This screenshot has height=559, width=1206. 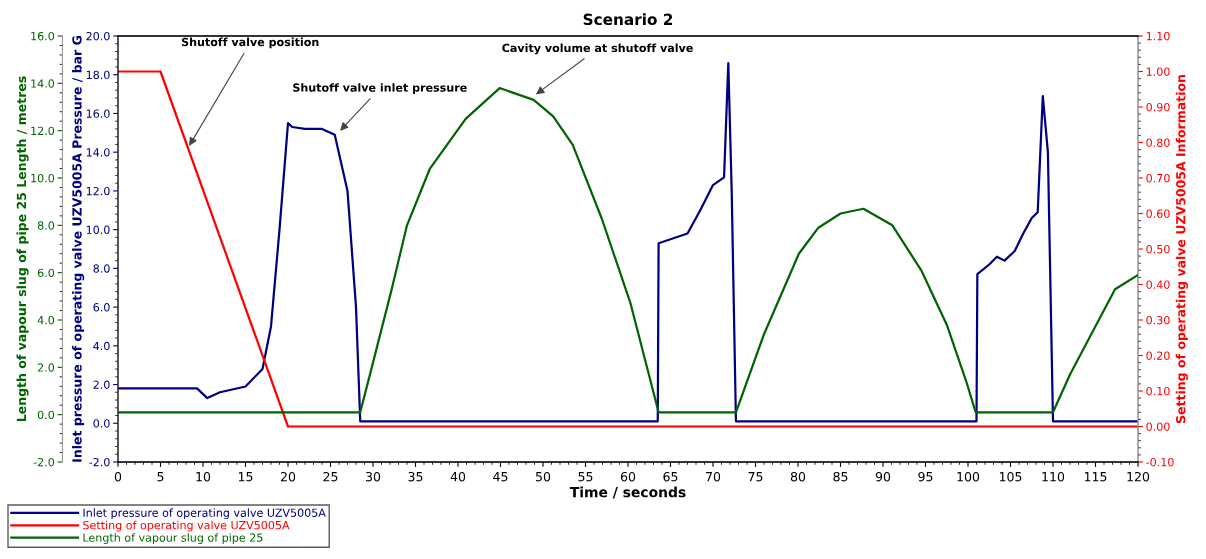 I want to click on y-tick-label: 0.0, so click(x=101, y=423).